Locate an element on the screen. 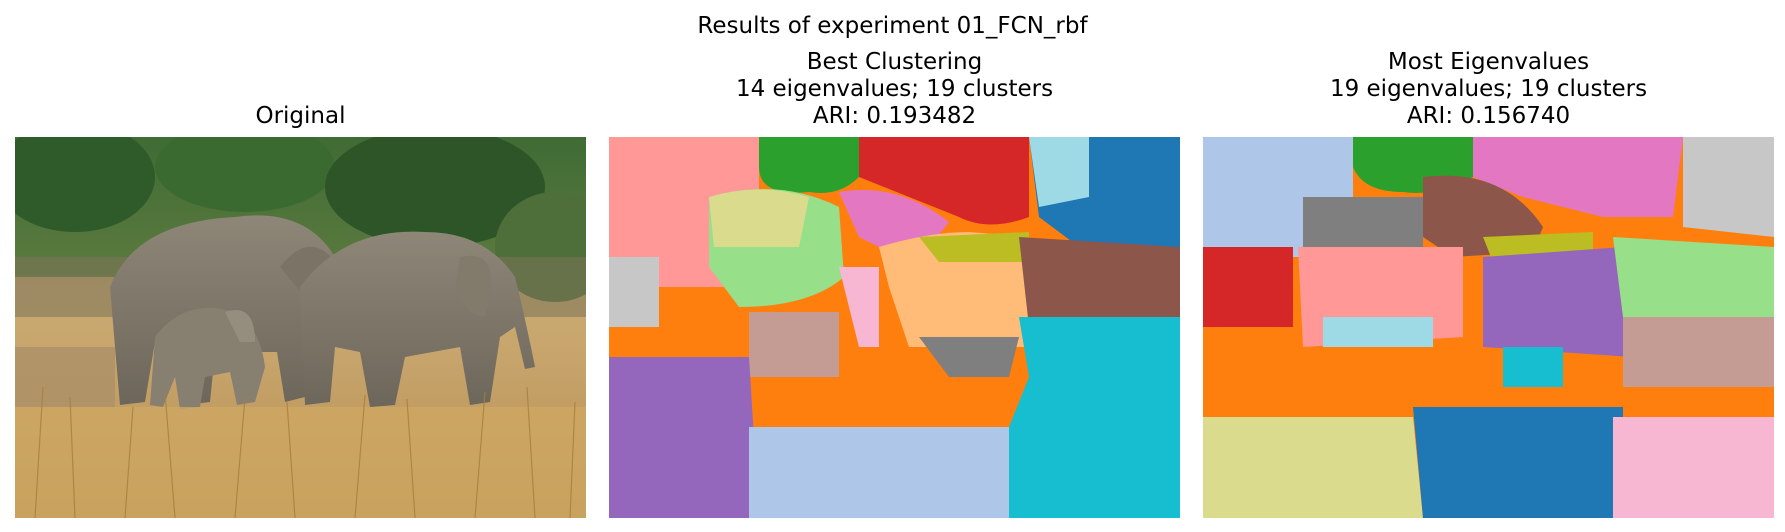  panel-title-line: Most Eigenvalues is located at coordinates (1488, 62).